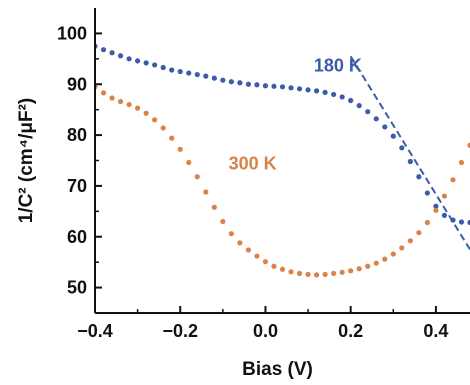  Describe the element at coordinates (435, 331) in the screenshot. I see `x-tick-label: 0.4` at that location.